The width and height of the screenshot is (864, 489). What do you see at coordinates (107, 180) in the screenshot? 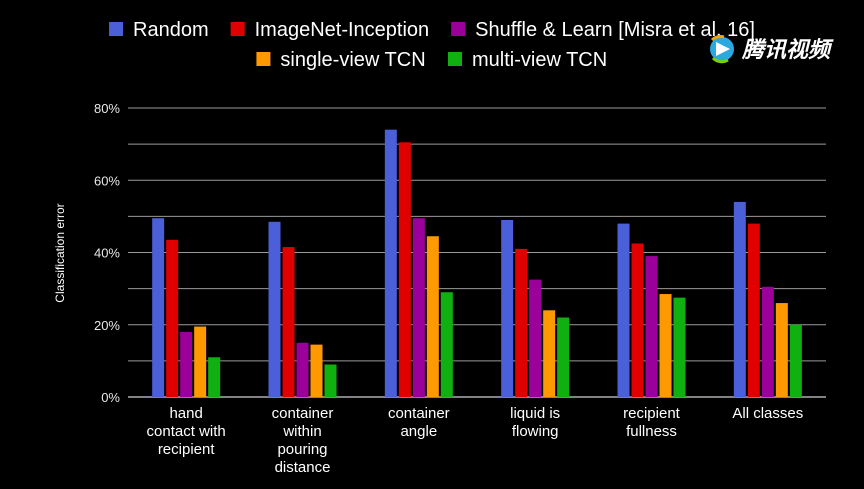
I see `y-tick-label: 60%` at bounding box center [107, 180].